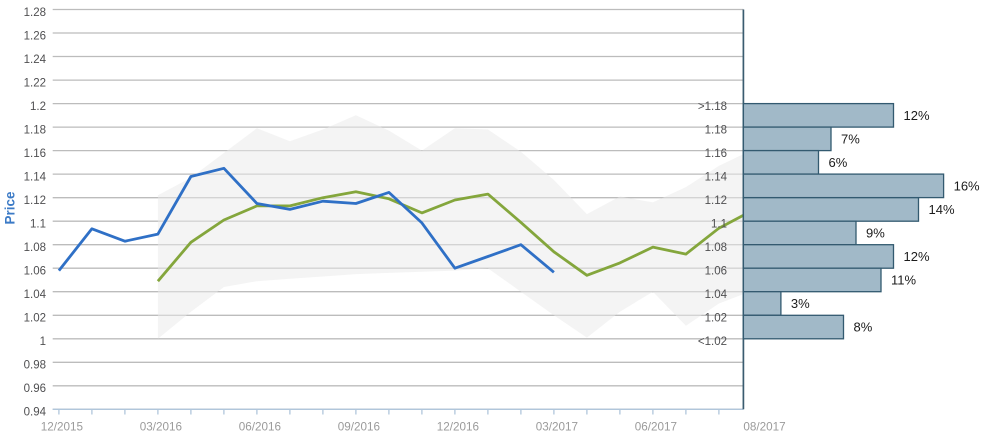  I want to click on svg-text: 1.24, so click(35, 60).